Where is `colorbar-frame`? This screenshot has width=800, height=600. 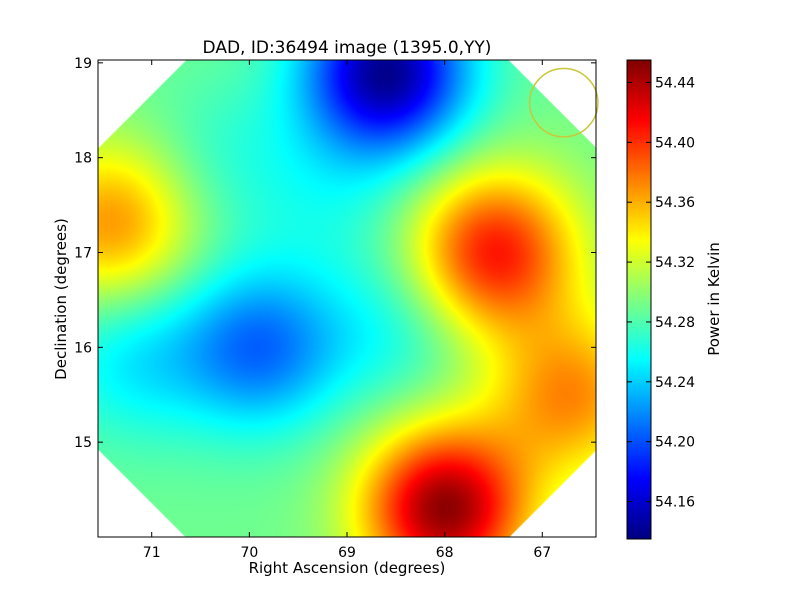 colorbar-frame is located at coordinates (639, 299).